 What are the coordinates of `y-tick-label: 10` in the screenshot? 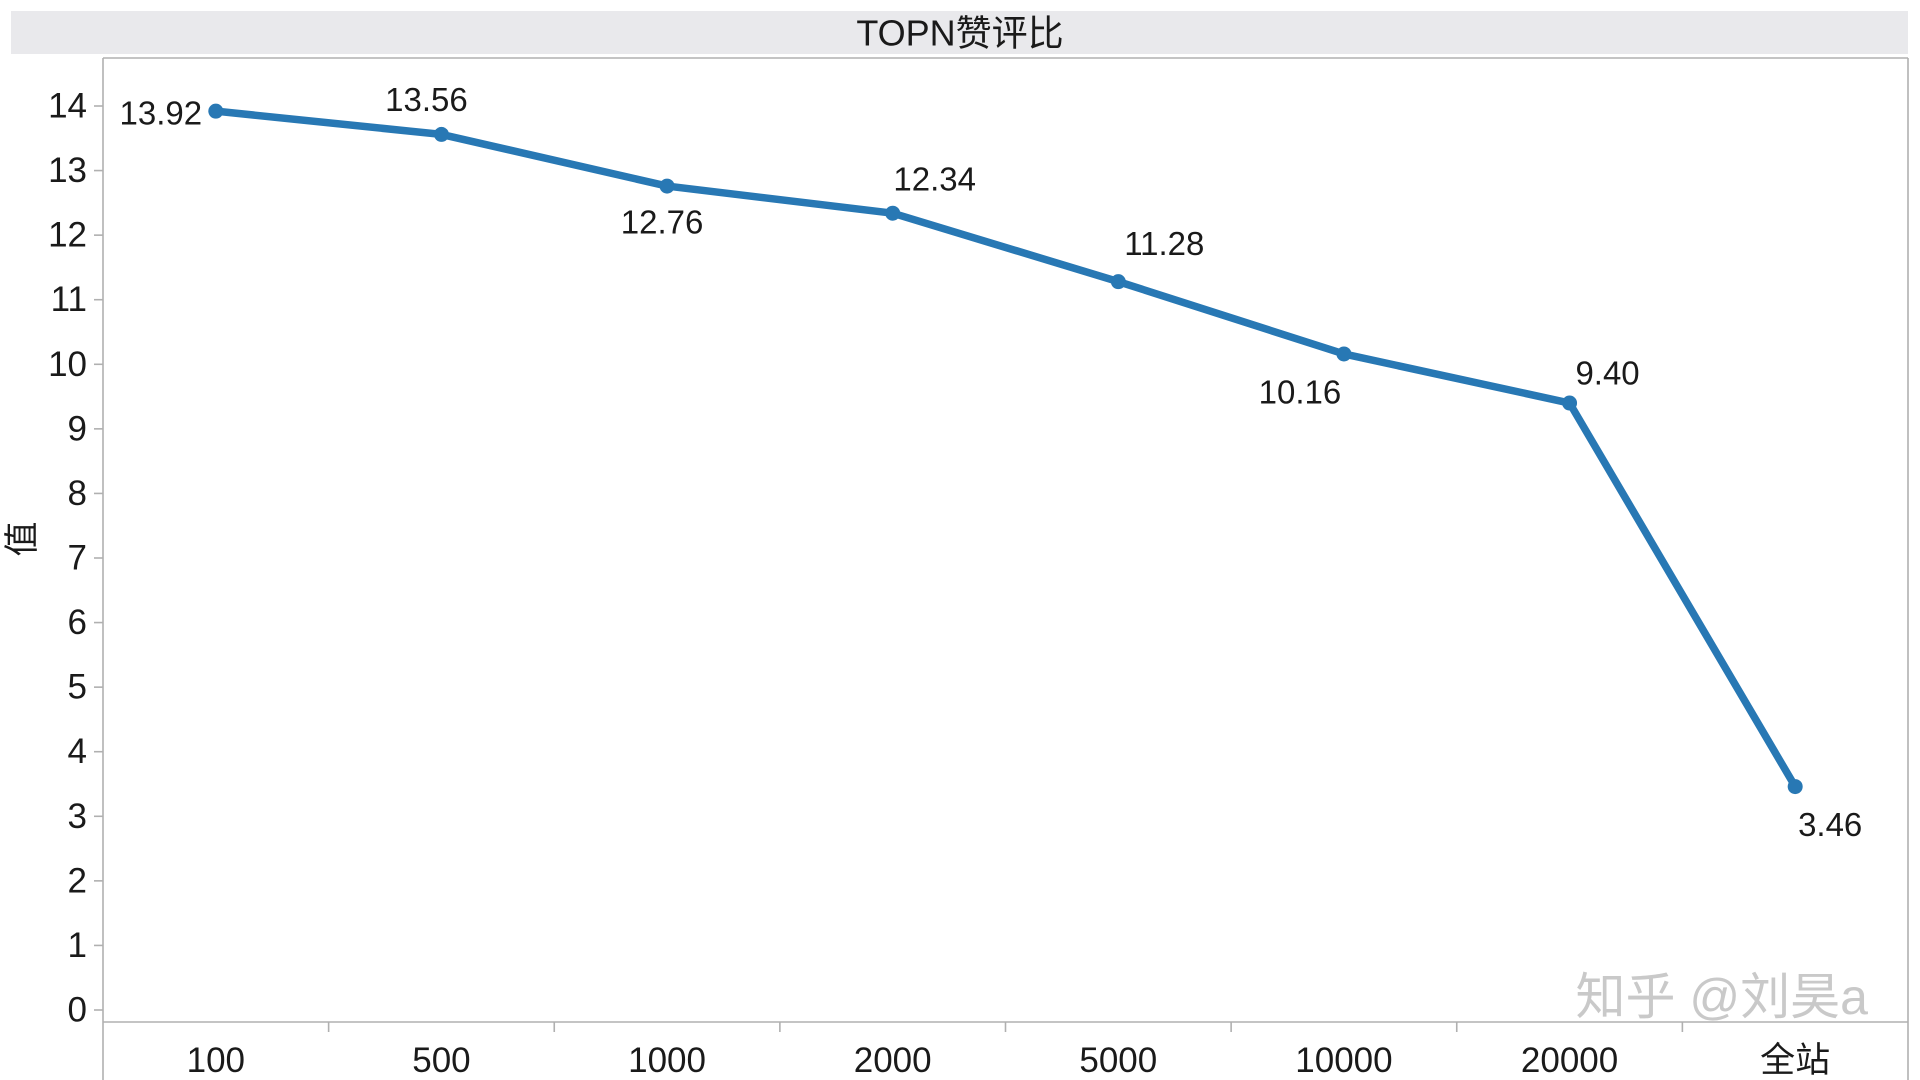 It's located at (67, 364).